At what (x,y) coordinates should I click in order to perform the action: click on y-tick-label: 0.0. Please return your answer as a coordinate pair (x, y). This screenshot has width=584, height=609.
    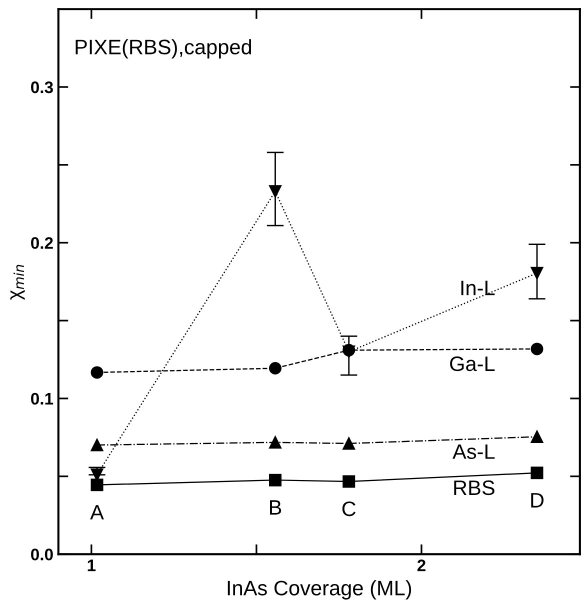
    Looking at the image, I should click on (42, 554).